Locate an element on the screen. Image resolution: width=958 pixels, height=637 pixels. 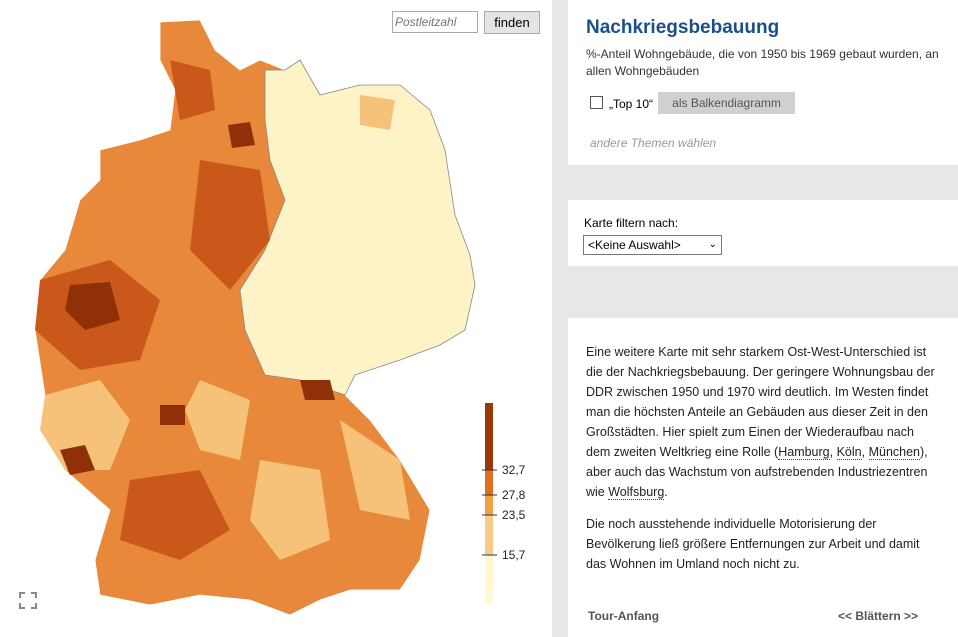
legend: 32,7 27,8 23,5 15,7 is located at coordinates (504, 503).